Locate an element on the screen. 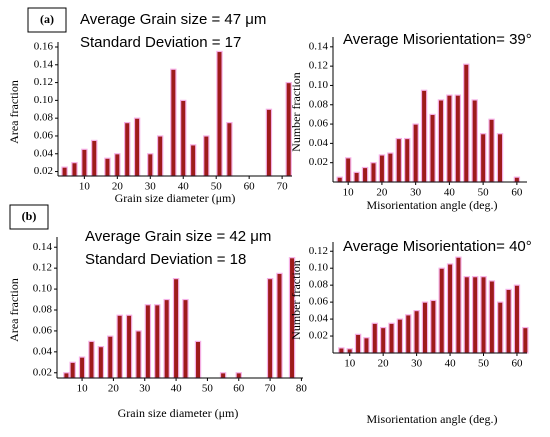  annotation: Average Grain size = 42 μm is located at coordinates (178, 236).